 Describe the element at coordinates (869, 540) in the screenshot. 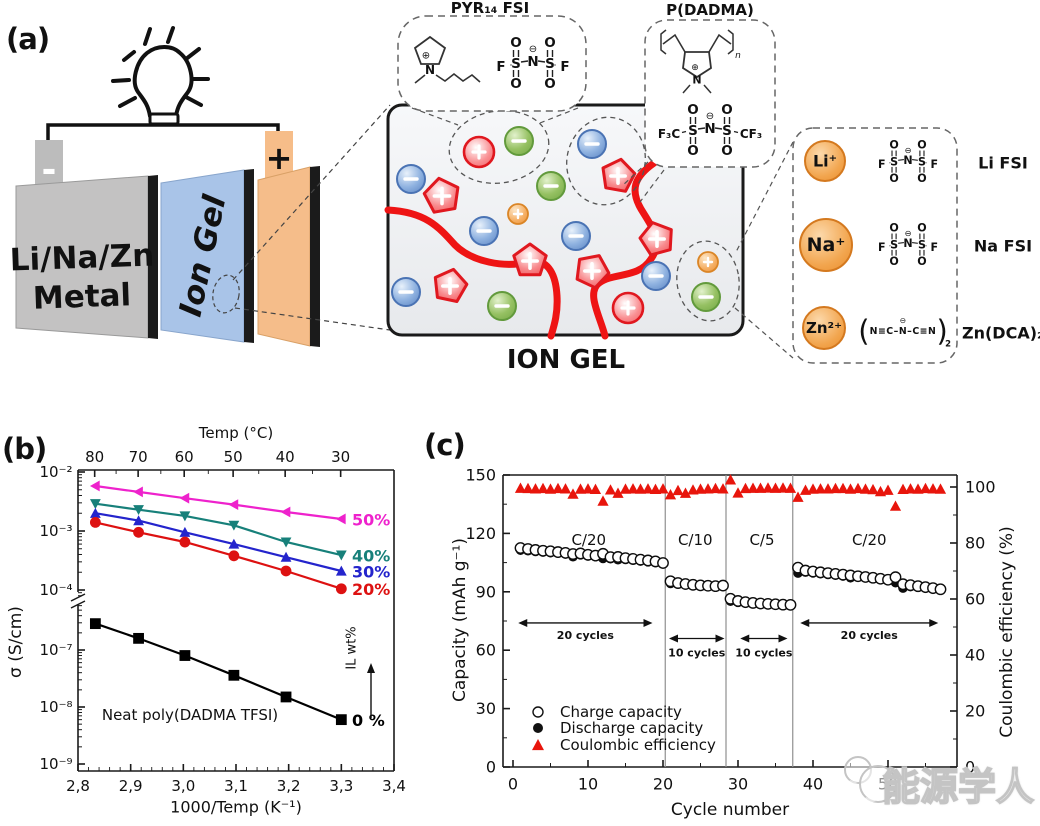

I see `c-rate-label: C/20` at that location.